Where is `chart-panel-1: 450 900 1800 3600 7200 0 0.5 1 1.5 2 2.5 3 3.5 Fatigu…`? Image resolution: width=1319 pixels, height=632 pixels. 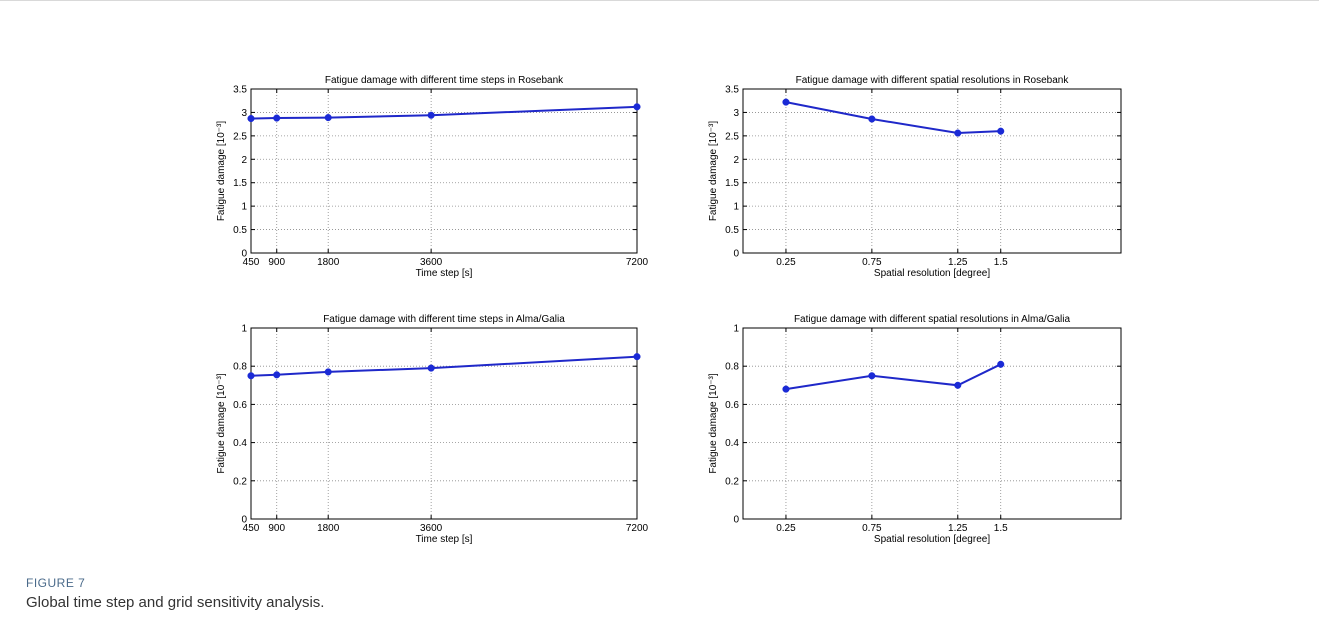 chart-panel-1: 450 900 1800 3600 7200 0 0.5 1 1.5 2 2.5 3 3.5 Fatigu… is located at coordinates (432, 177).